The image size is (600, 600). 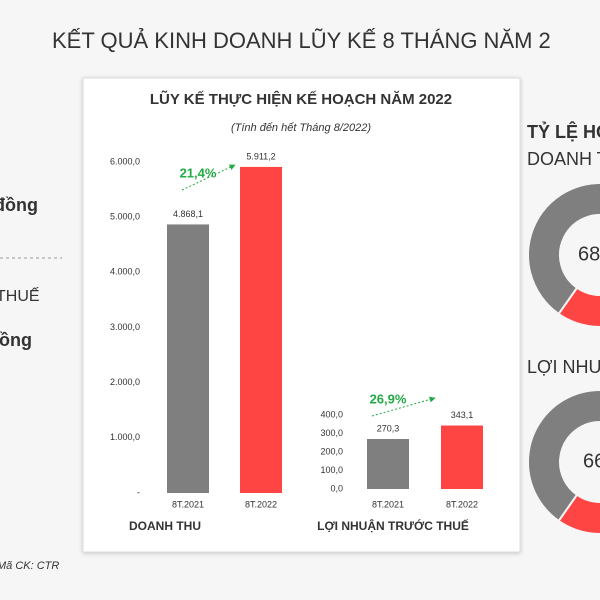 What do you see at coordinates (125, 161) in the screenshot?
I see `y-tick-label: 6.000,0` at bounding box center [125, 161].